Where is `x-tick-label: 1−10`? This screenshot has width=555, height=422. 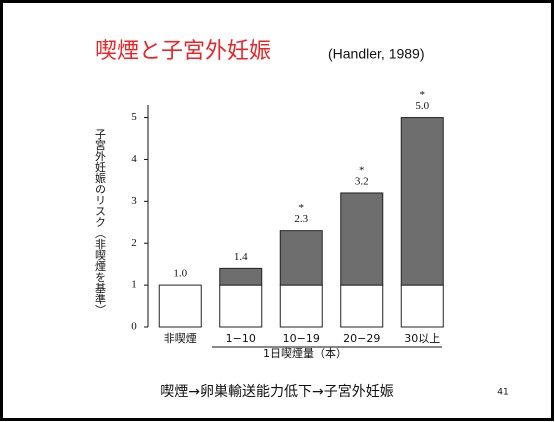 x-tick-label: 1−10 is located at coordinates (241, 338).